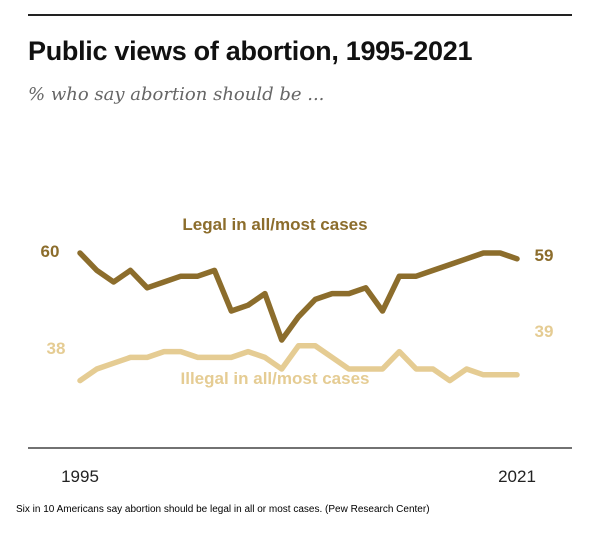 The image size is (592, 533). I want to click on series-line-illegal, so click(298, 363).